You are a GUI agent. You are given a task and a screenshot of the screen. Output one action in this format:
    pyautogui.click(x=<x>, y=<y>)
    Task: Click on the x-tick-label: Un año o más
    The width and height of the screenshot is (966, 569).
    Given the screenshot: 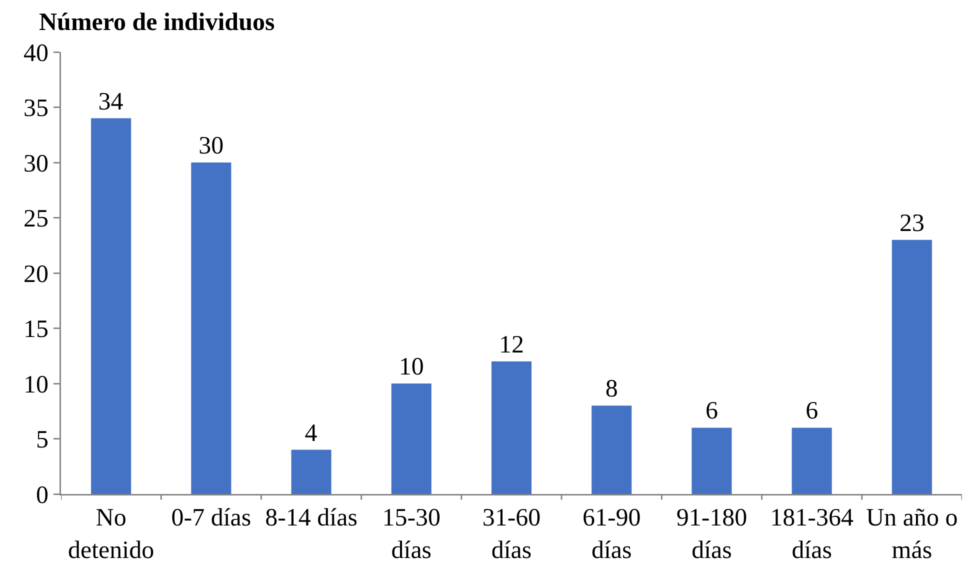 What is the action you would take?
    pyautogui.click(x=912, y=534)
    